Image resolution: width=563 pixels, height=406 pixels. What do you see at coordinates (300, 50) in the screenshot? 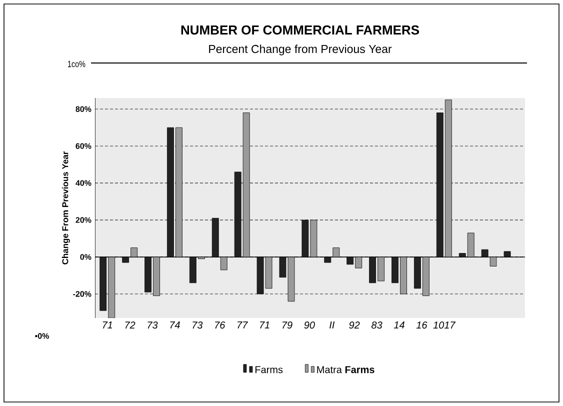
I see `chart-subtitle: Percent Change from Previous Year` at bounding box center [300, 50].